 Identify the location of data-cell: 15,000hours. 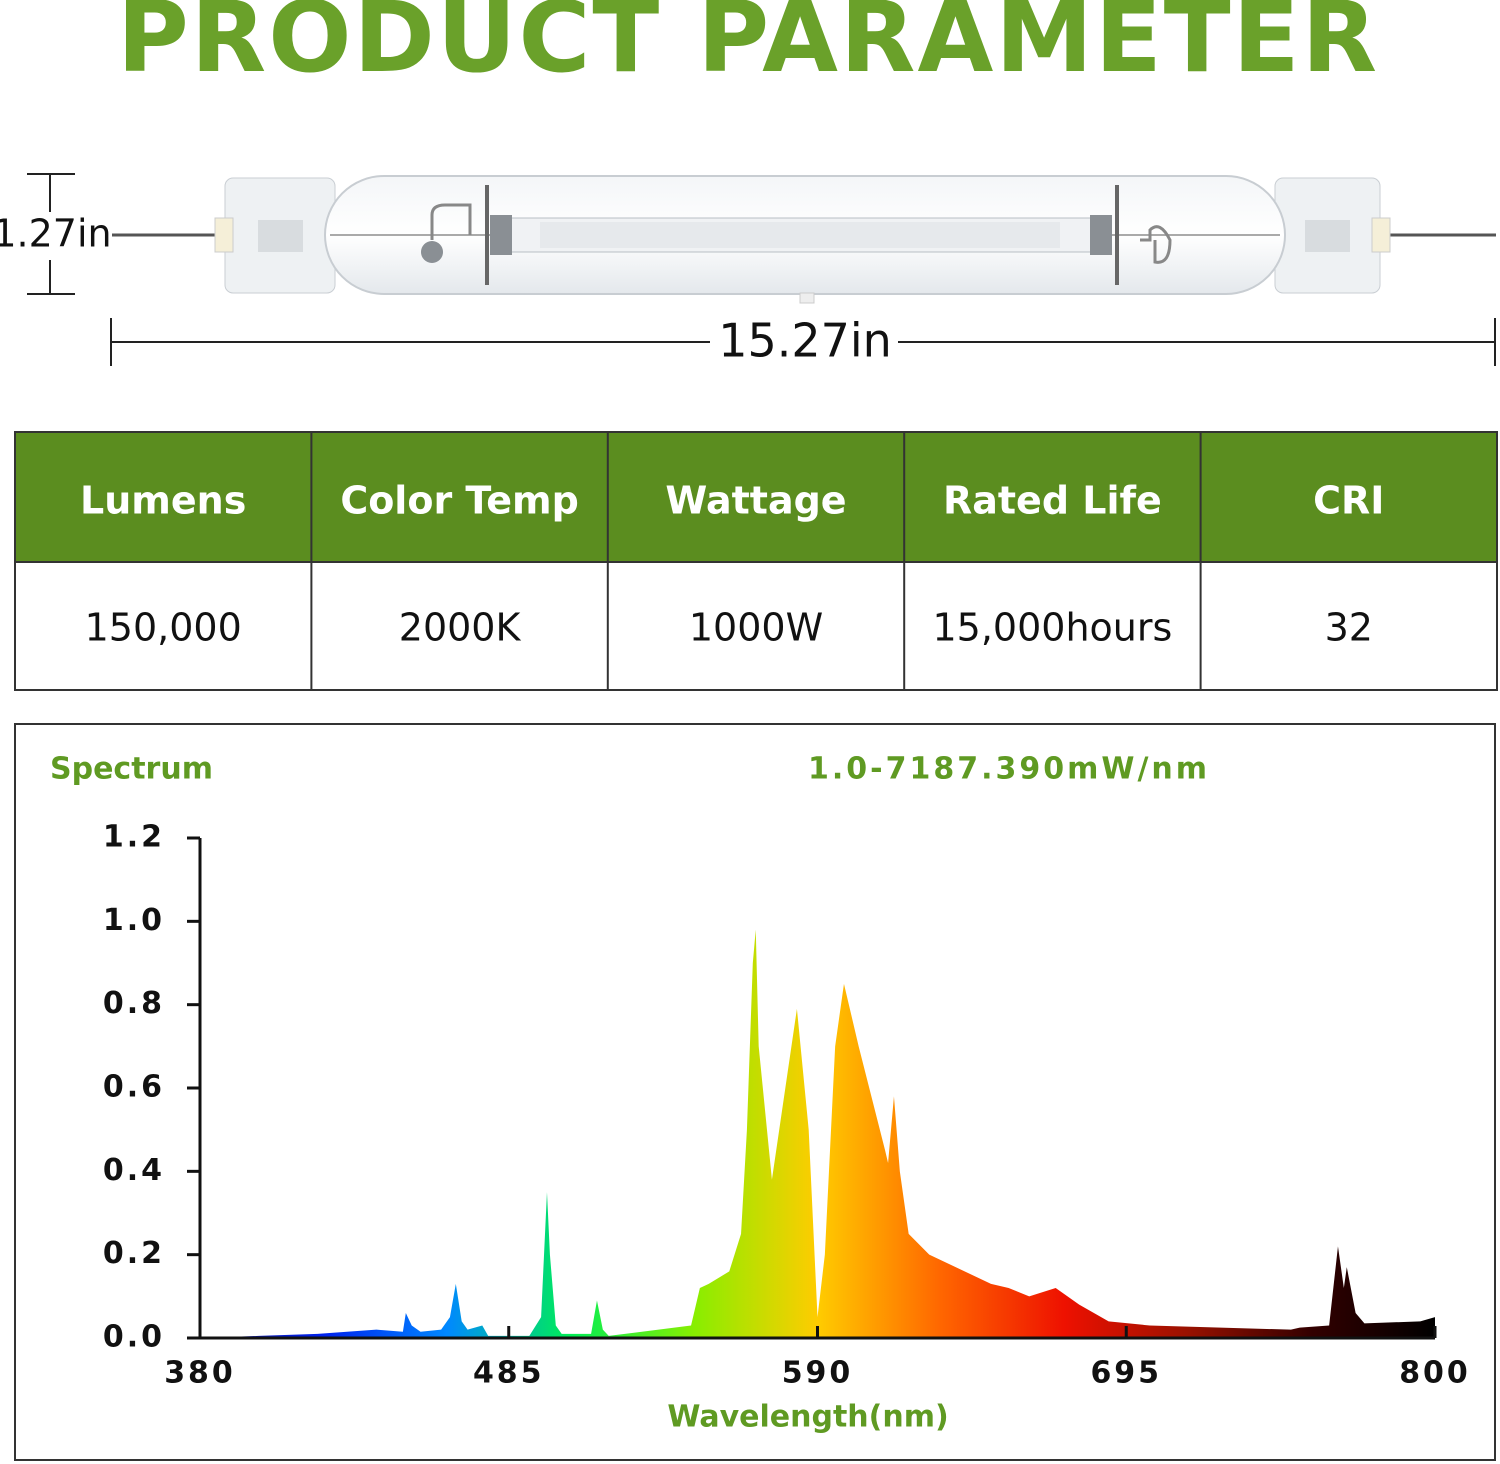
(1052, 628).